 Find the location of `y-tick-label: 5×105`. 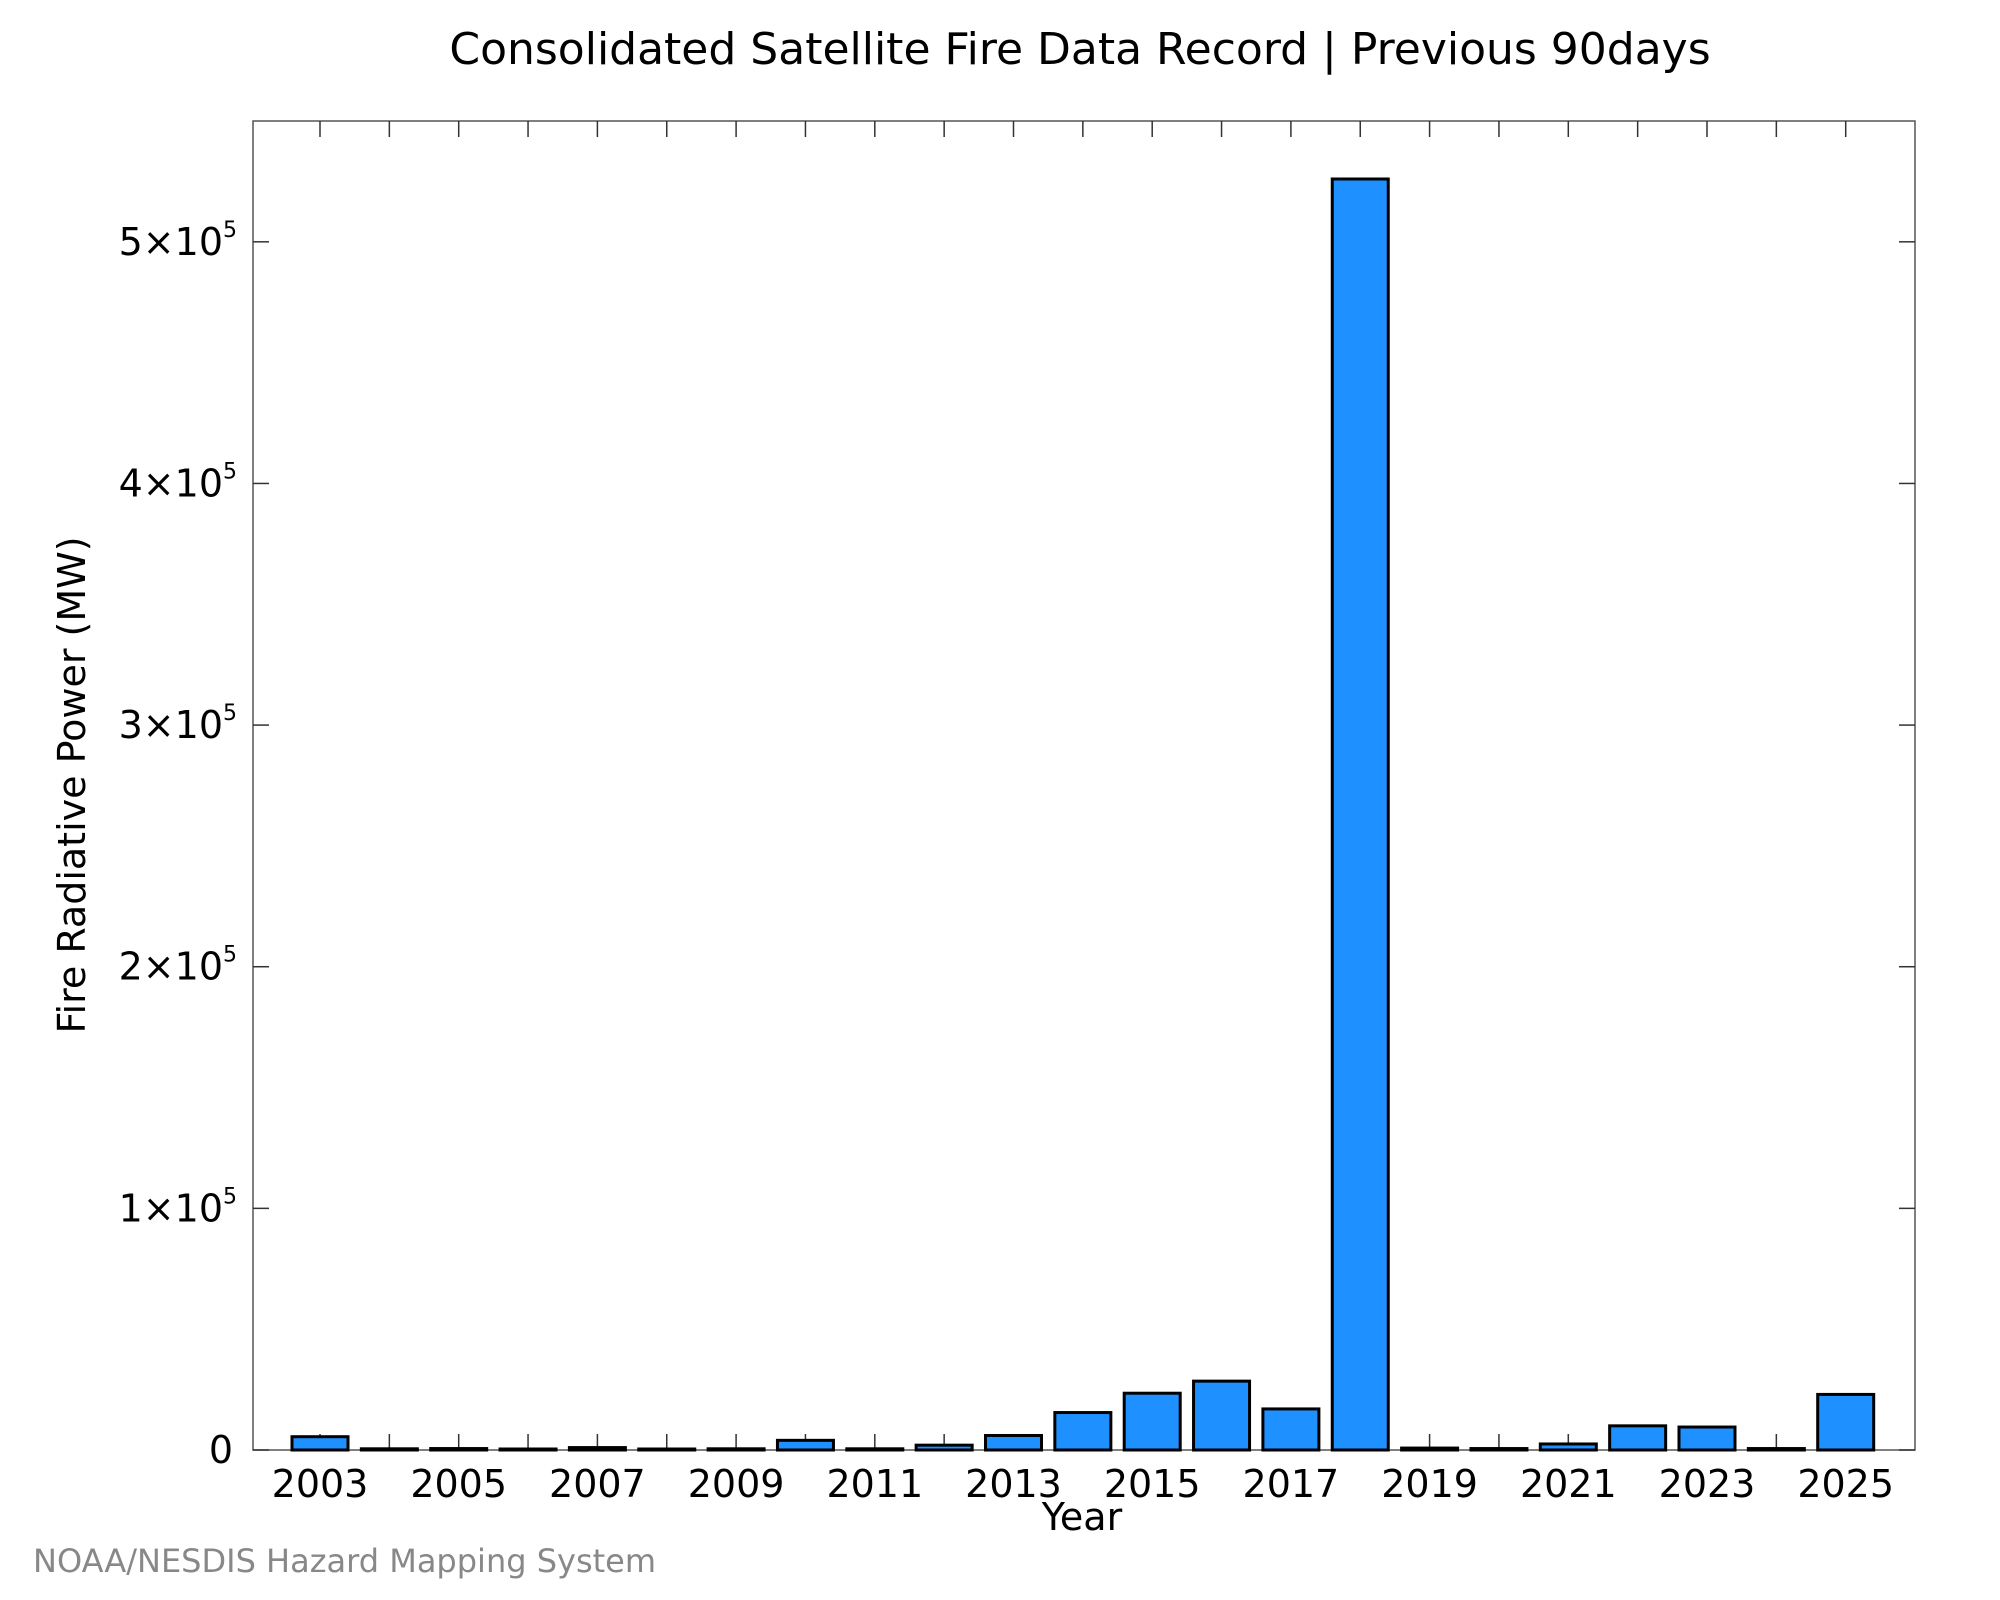

y-tick-label: 5×105 is located at coordinates (178, 241).